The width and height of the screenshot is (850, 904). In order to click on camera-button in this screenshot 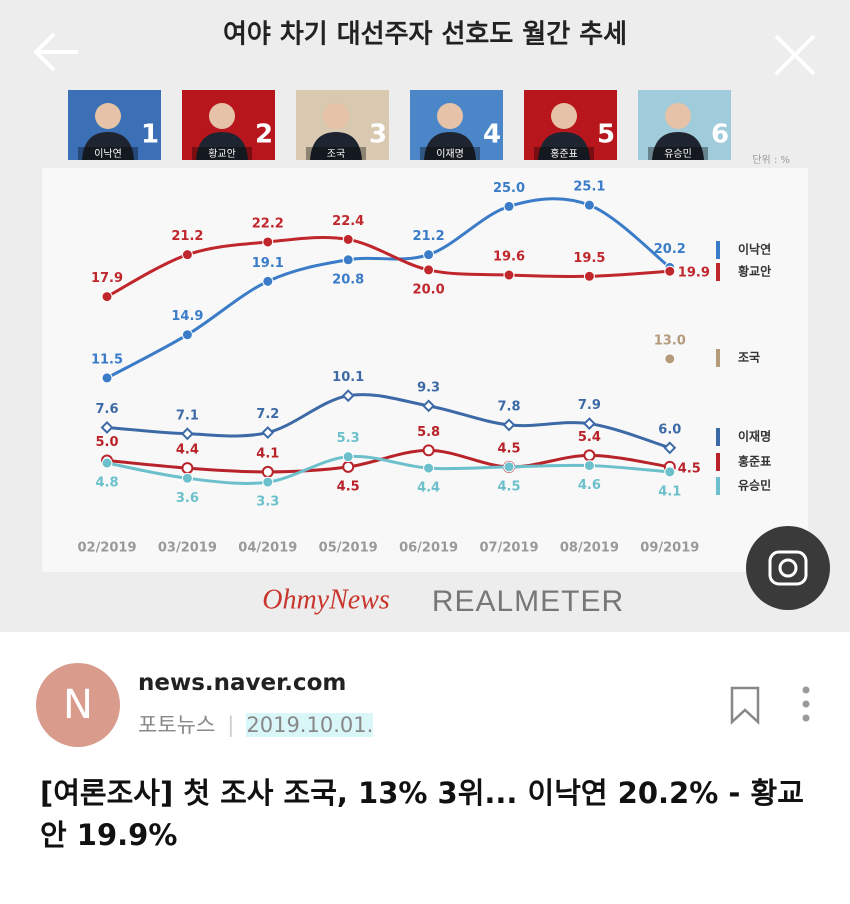, I will do `click(788, 568)`.